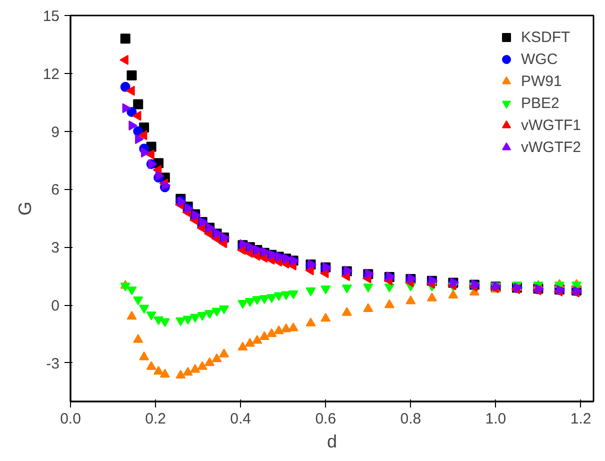 This screenshot has height=461, width=605. Describe the element at coordinates (55, 132) in the screenshot. I see `y-tick-label: 9` at that location.